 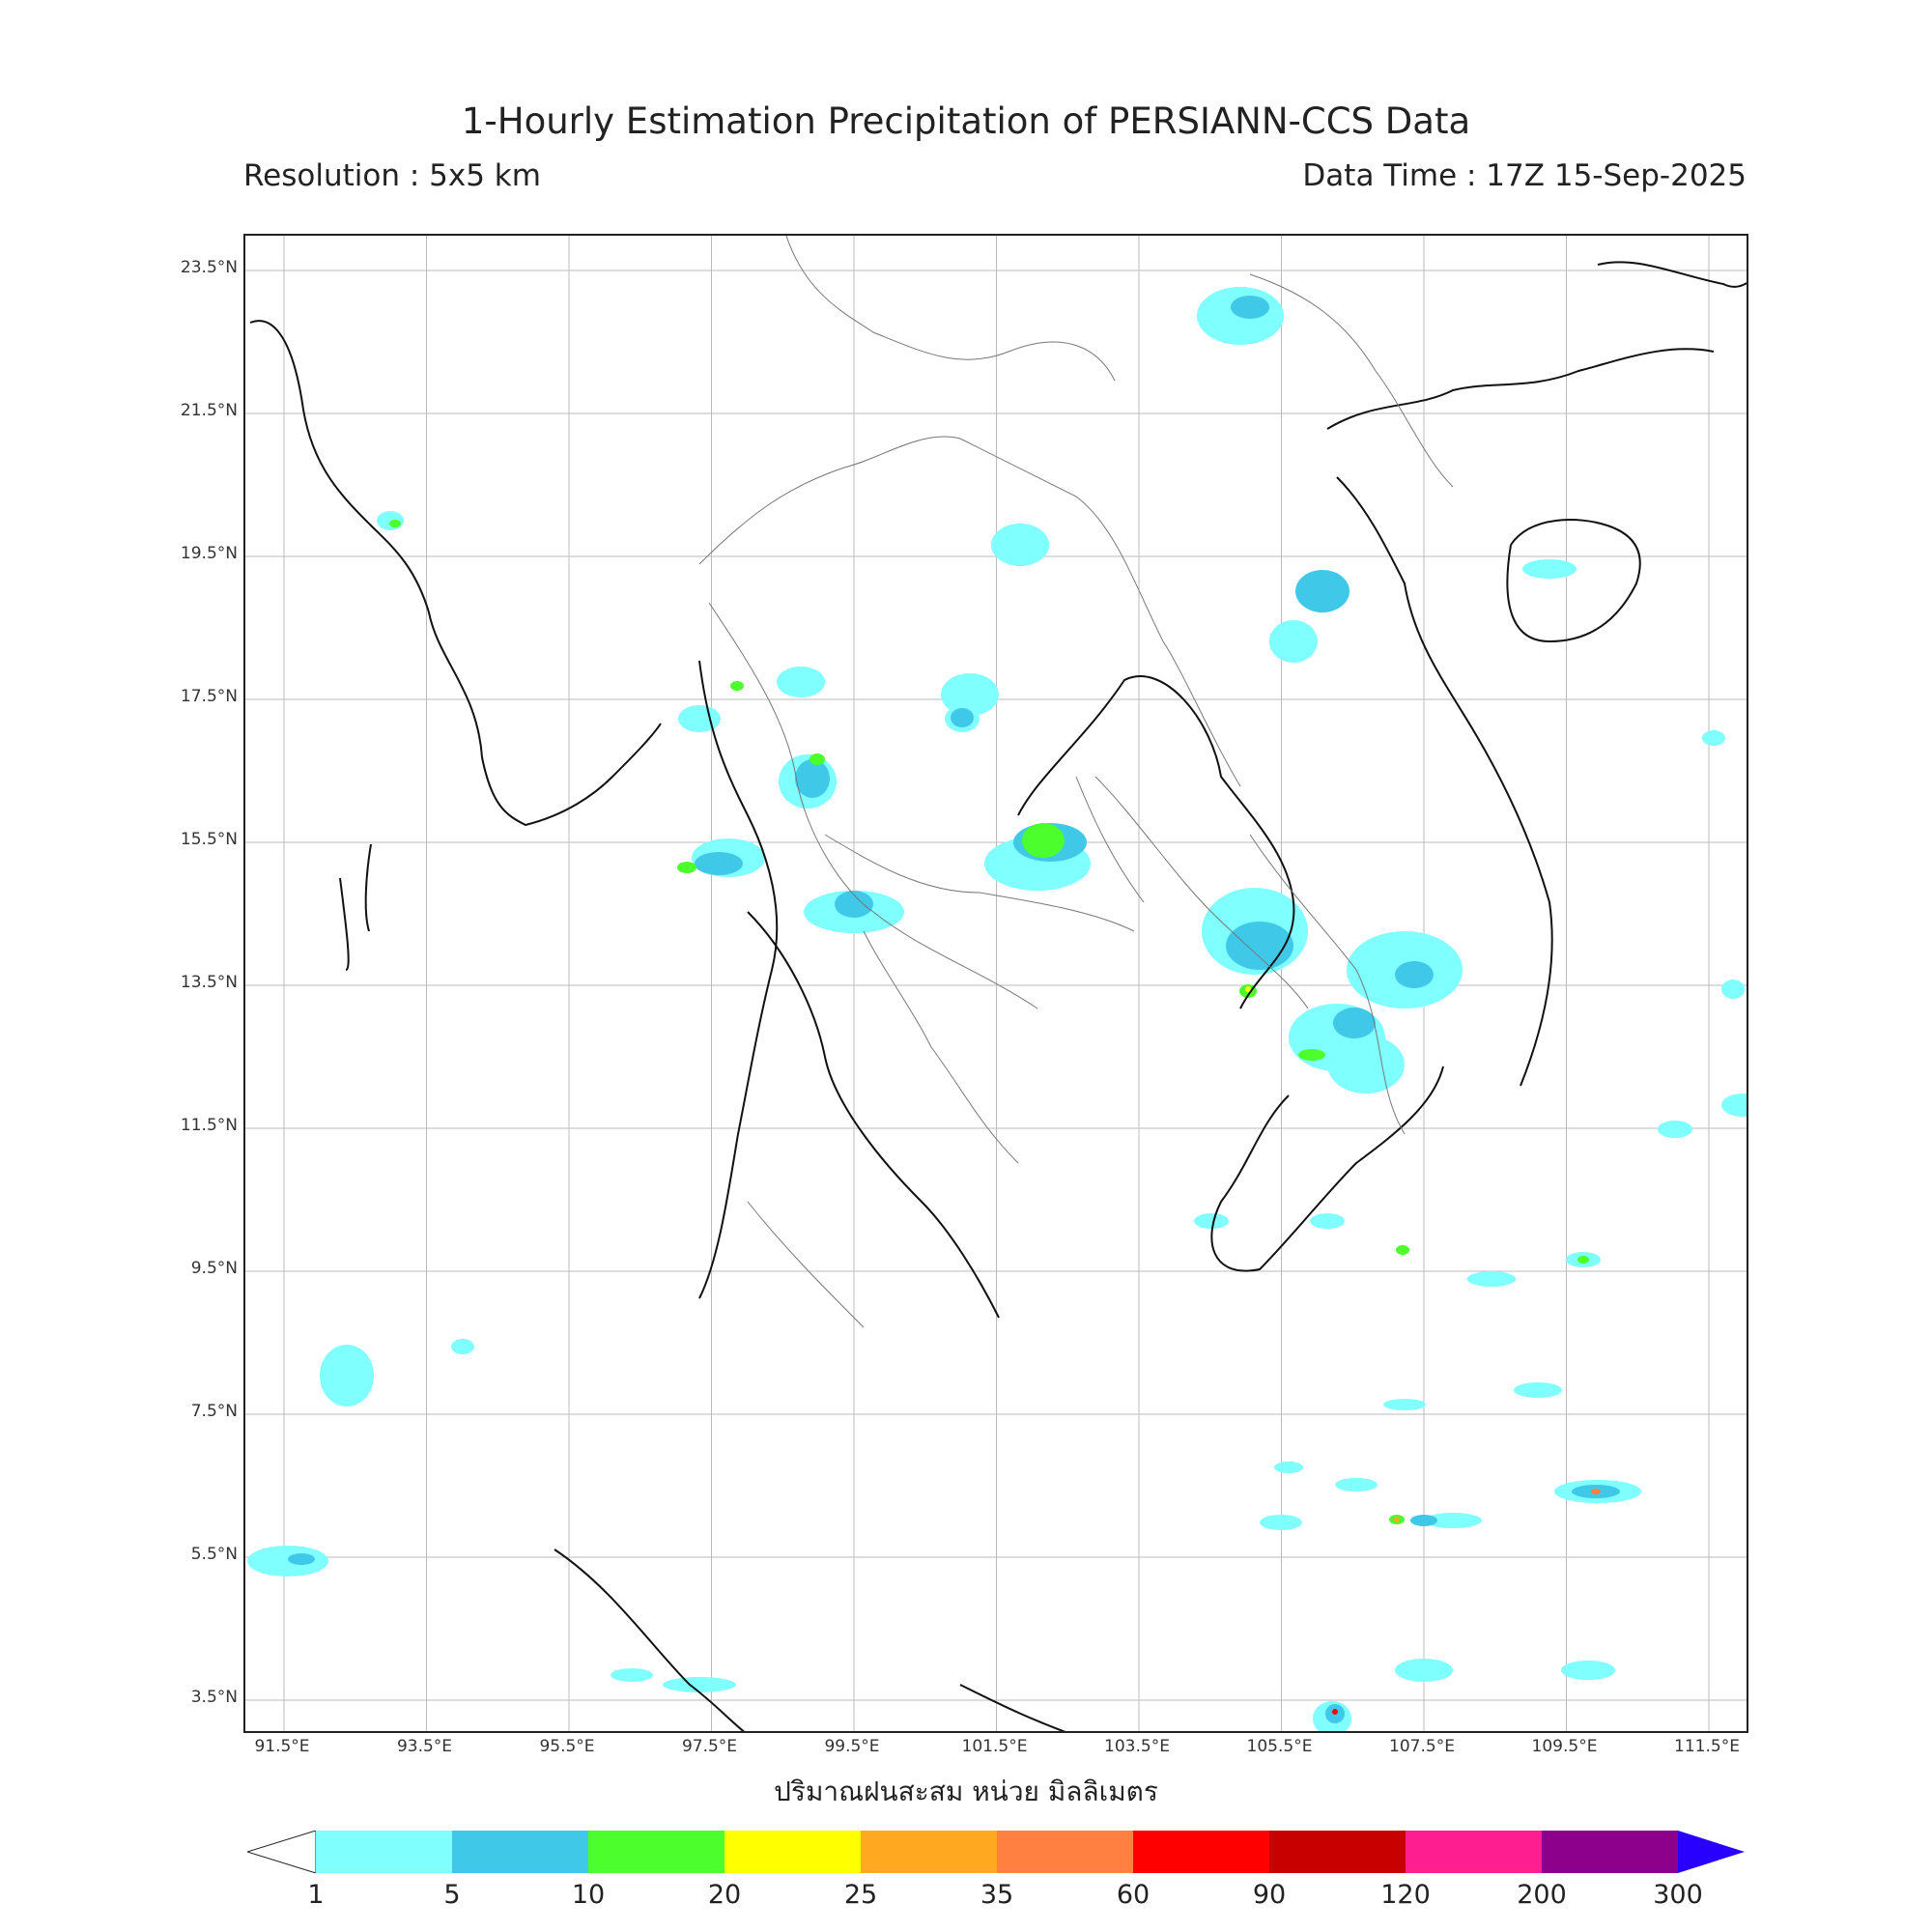 What do you see at coordinates (567, 1746) in the screenshot?
I see `longitude-tick-label: 95.5°E` at bounding box center [567, 1746].